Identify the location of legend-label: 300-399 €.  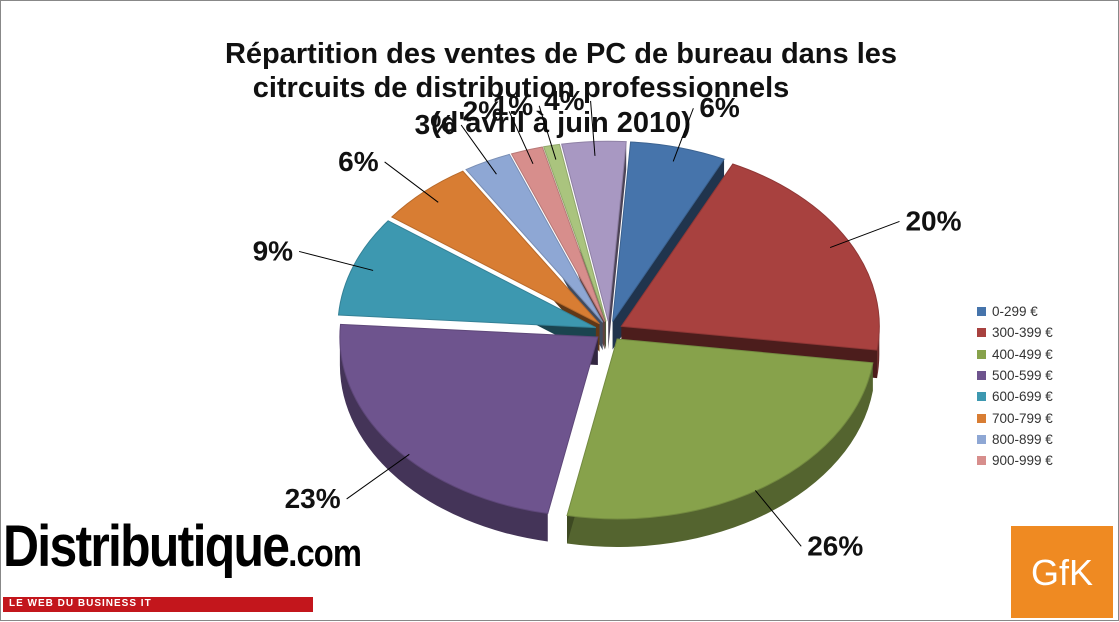
(1022, 333).